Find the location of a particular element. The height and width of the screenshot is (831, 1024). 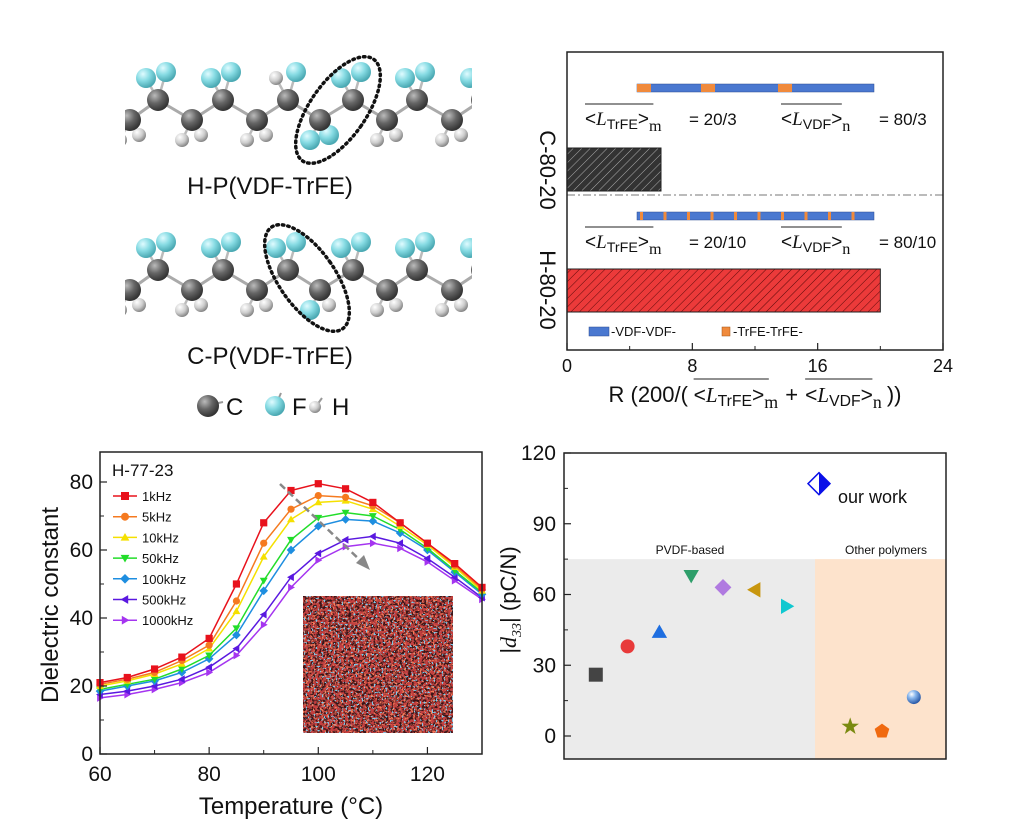

series-500kHz is located at coordinates (290, 615).